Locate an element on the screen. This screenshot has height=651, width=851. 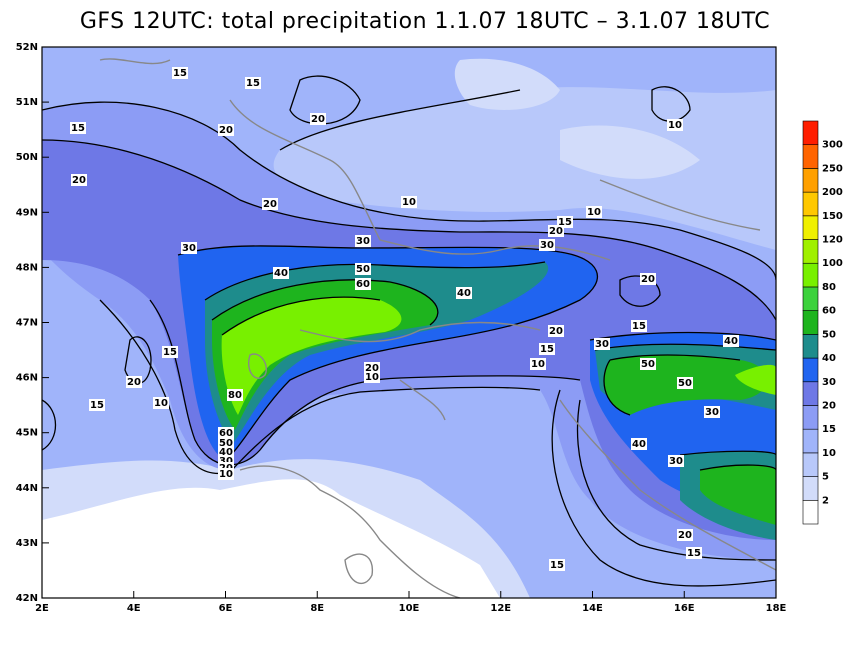
colorbar-label: 200 is located at coordinates (832, 192).